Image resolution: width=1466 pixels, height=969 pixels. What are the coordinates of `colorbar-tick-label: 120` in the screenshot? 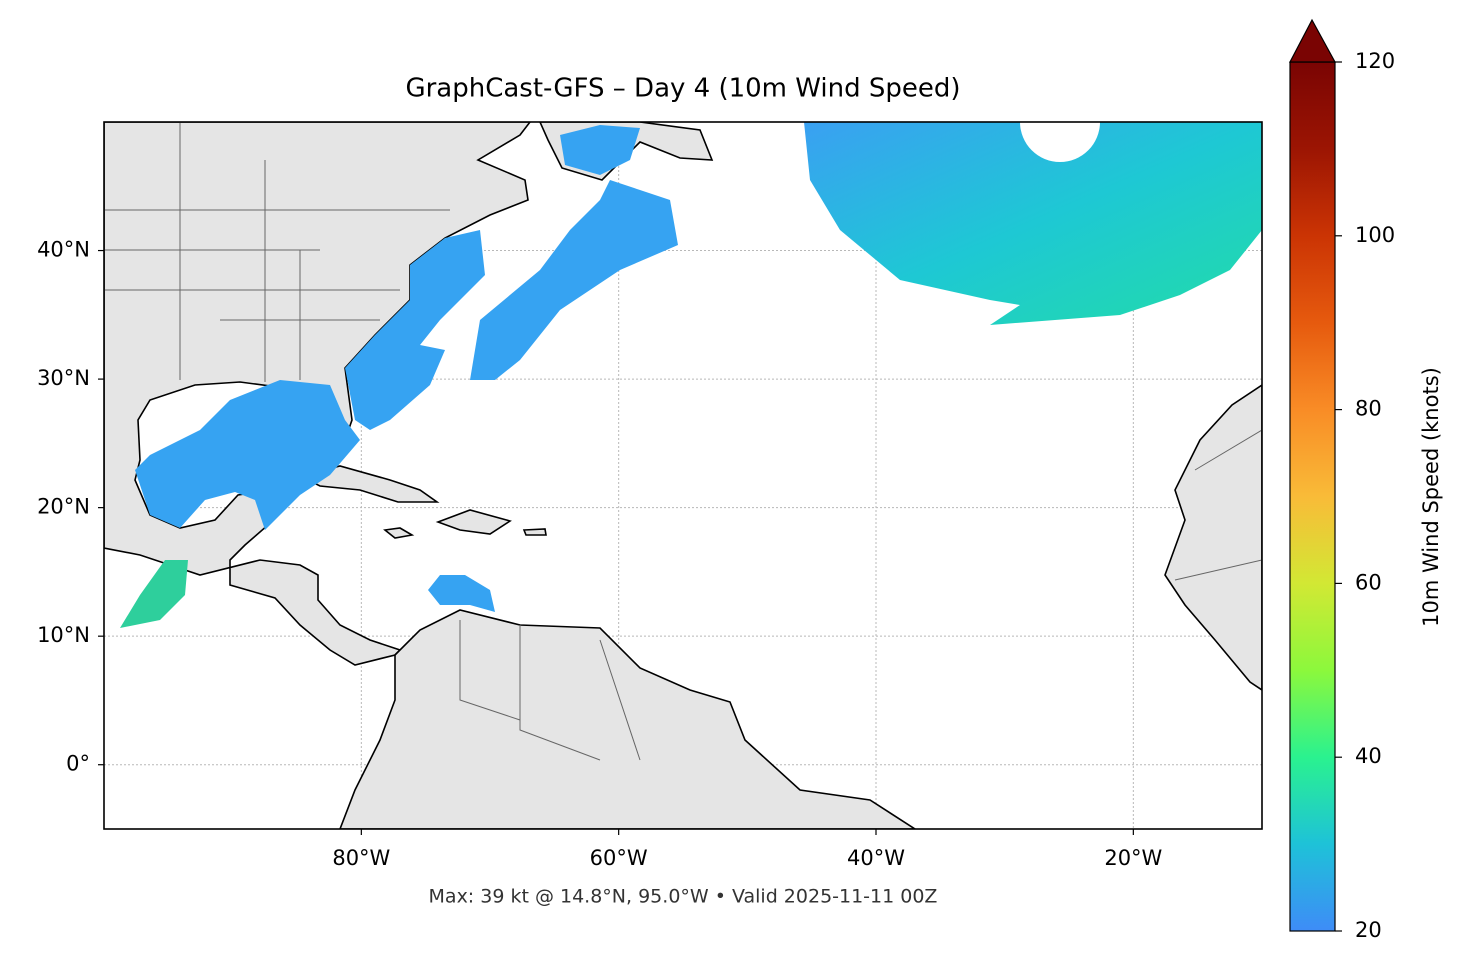 It's located at (1375, 61).